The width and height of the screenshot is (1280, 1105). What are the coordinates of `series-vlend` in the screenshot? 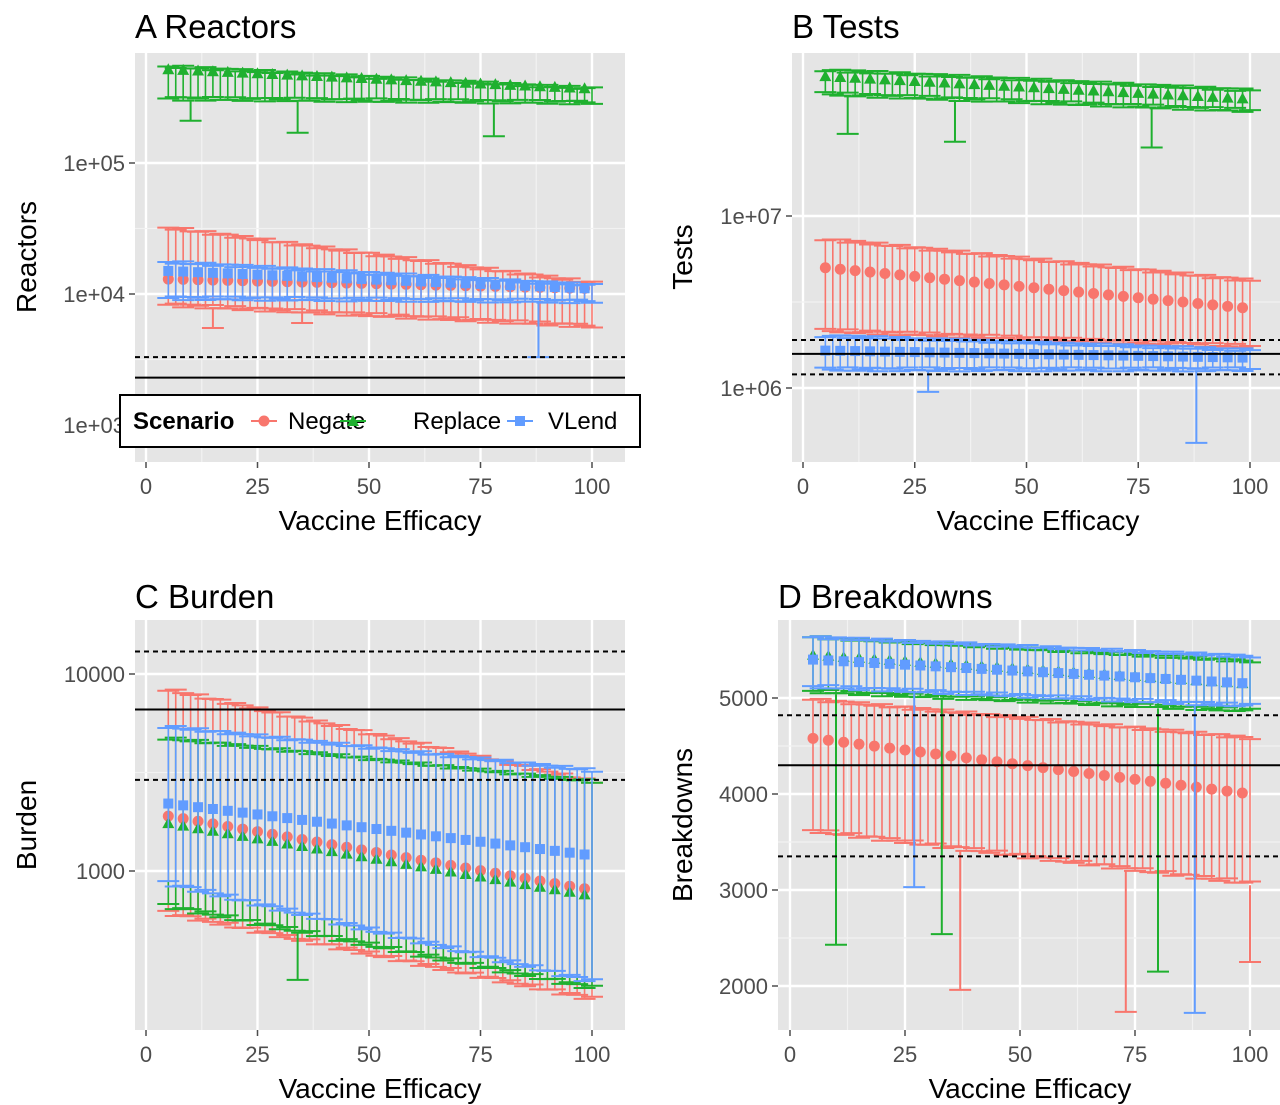 It's located at (1031, 824).